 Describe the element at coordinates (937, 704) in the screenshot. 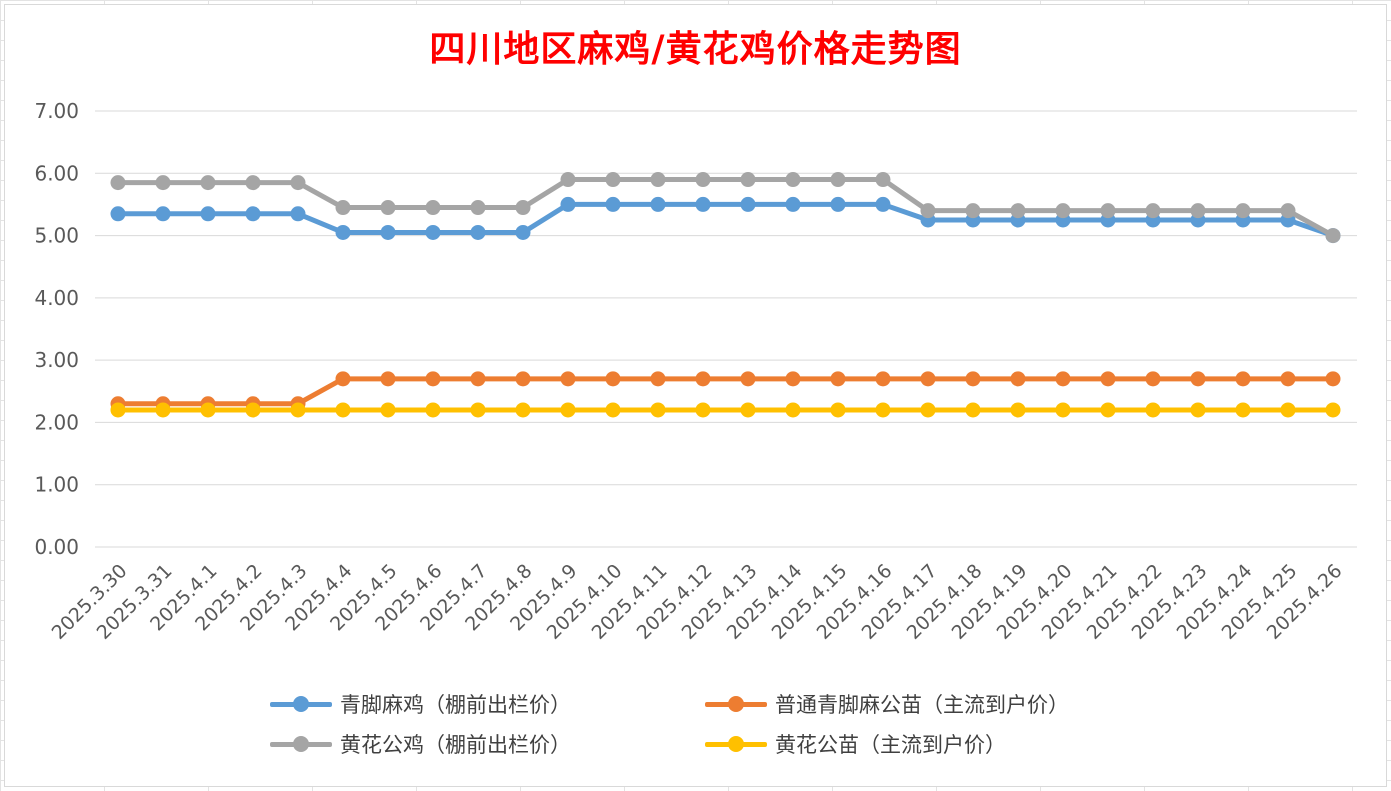

I see `legend-item-putong-gongmiao: 普通青脚麻公苗（主流到户价）` at that location.